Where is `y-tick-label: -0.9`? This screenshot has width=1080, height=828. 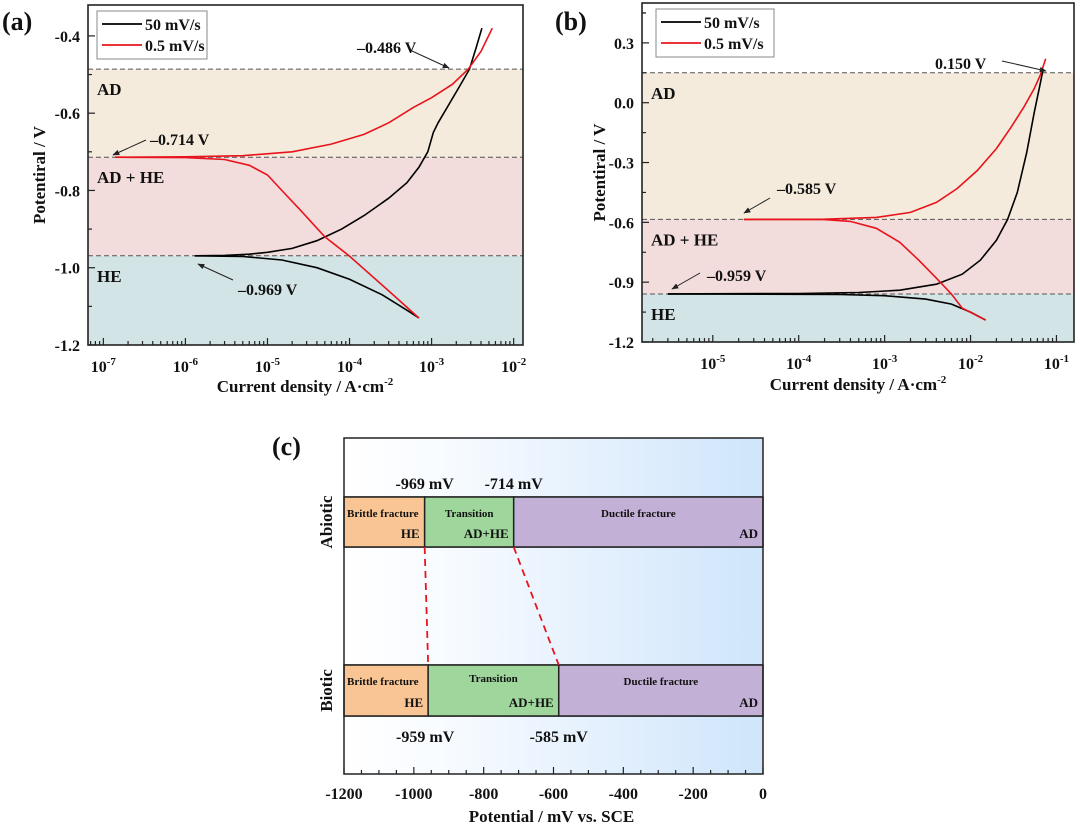 y-tick-label: -0.9 is located at coordinates (621, 283).